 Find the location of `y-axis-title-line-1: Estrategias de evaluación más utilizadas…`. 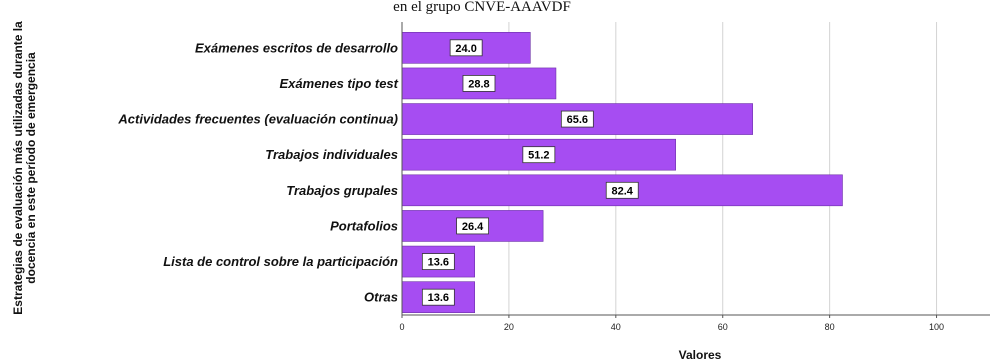

y-axis-title-line-1: Estrategias de evaluación más utilizadas… is located at coordinates (18, 168).